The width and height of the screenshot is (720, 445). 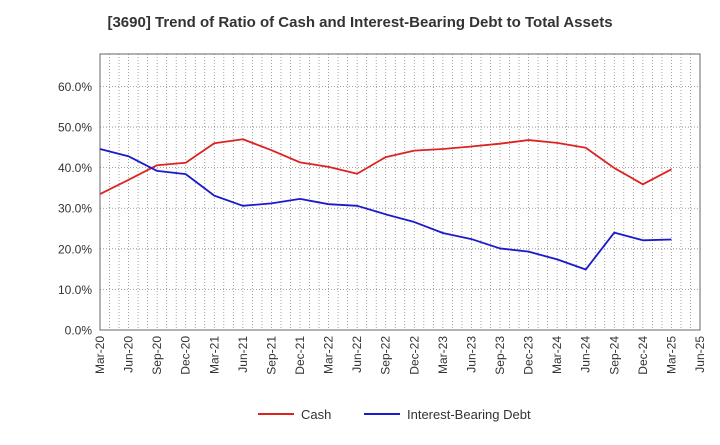 I want to click on series-line-cash, so click(x=385, y=166).